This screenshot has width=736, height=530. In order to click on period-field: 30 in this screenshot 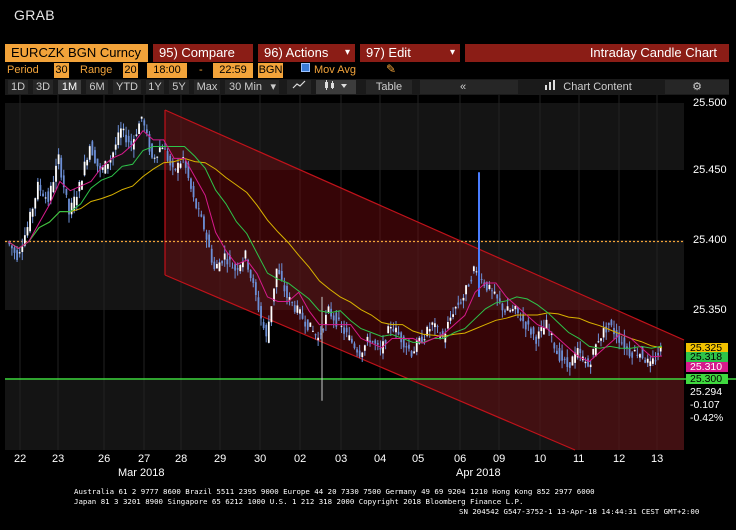, I will do `click(61, 70)`.